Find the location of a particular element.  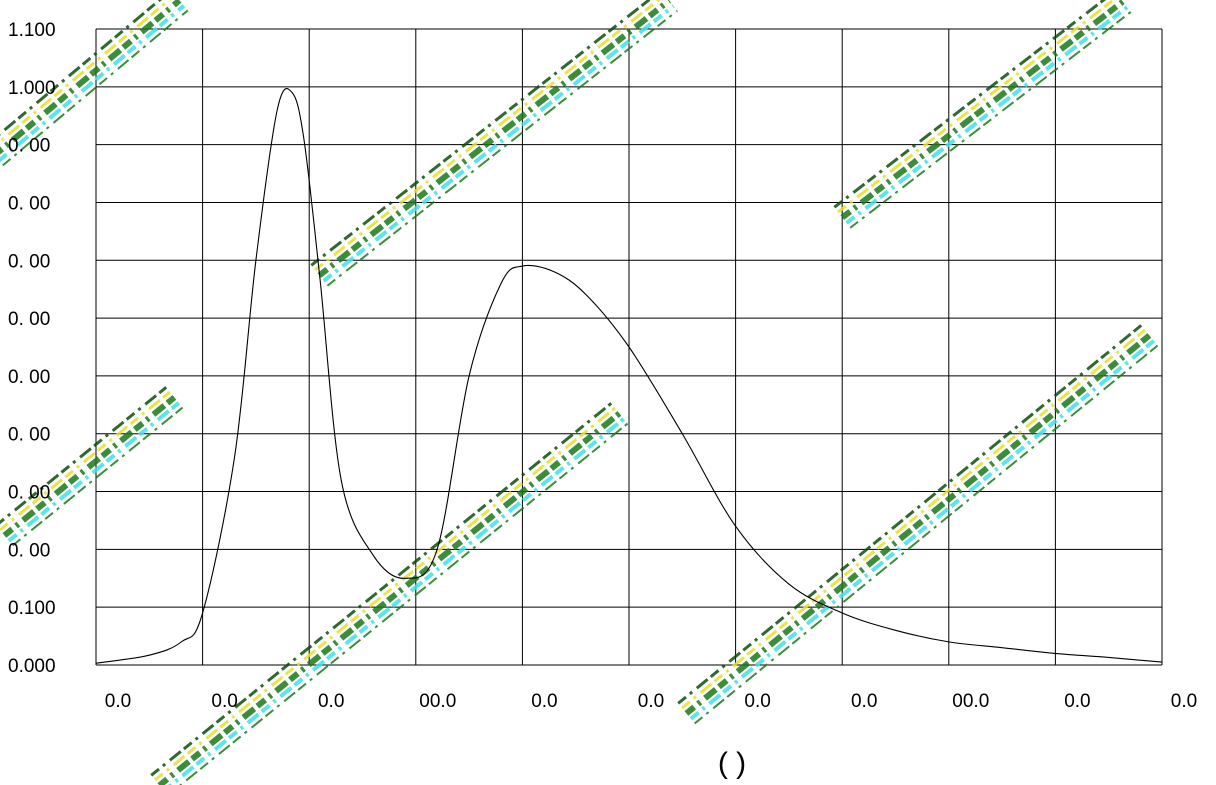

x-axis-ticks: 0.0 0.0 0.0 00.0 0.0 0.0 0.0 0.0 00.0 0.0 0.0 is located at coordinates (651, 701).